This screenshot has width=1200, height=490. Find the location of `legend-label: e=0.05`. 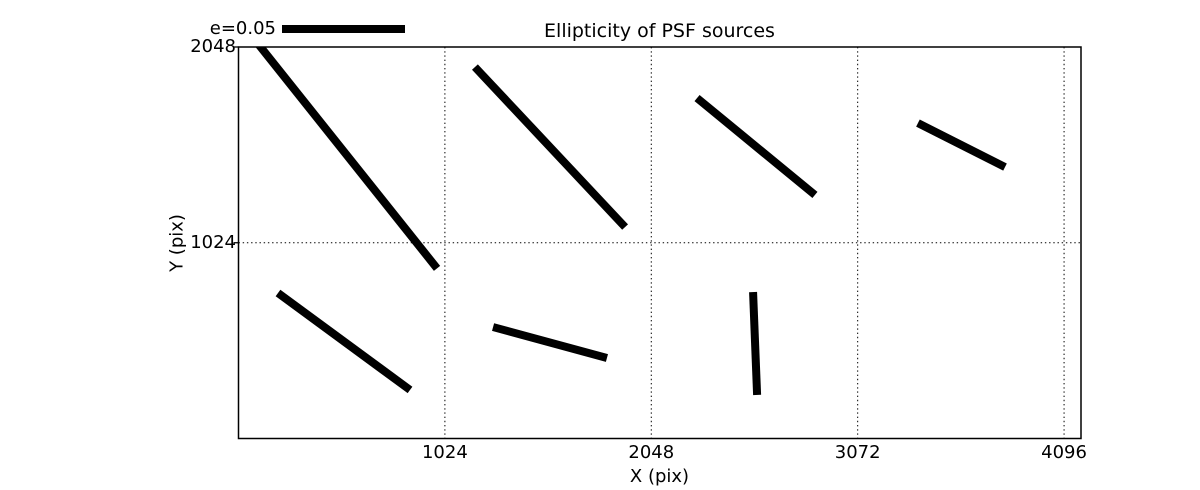

legend-label: e=0.05 is located at coordinates (242, 28).